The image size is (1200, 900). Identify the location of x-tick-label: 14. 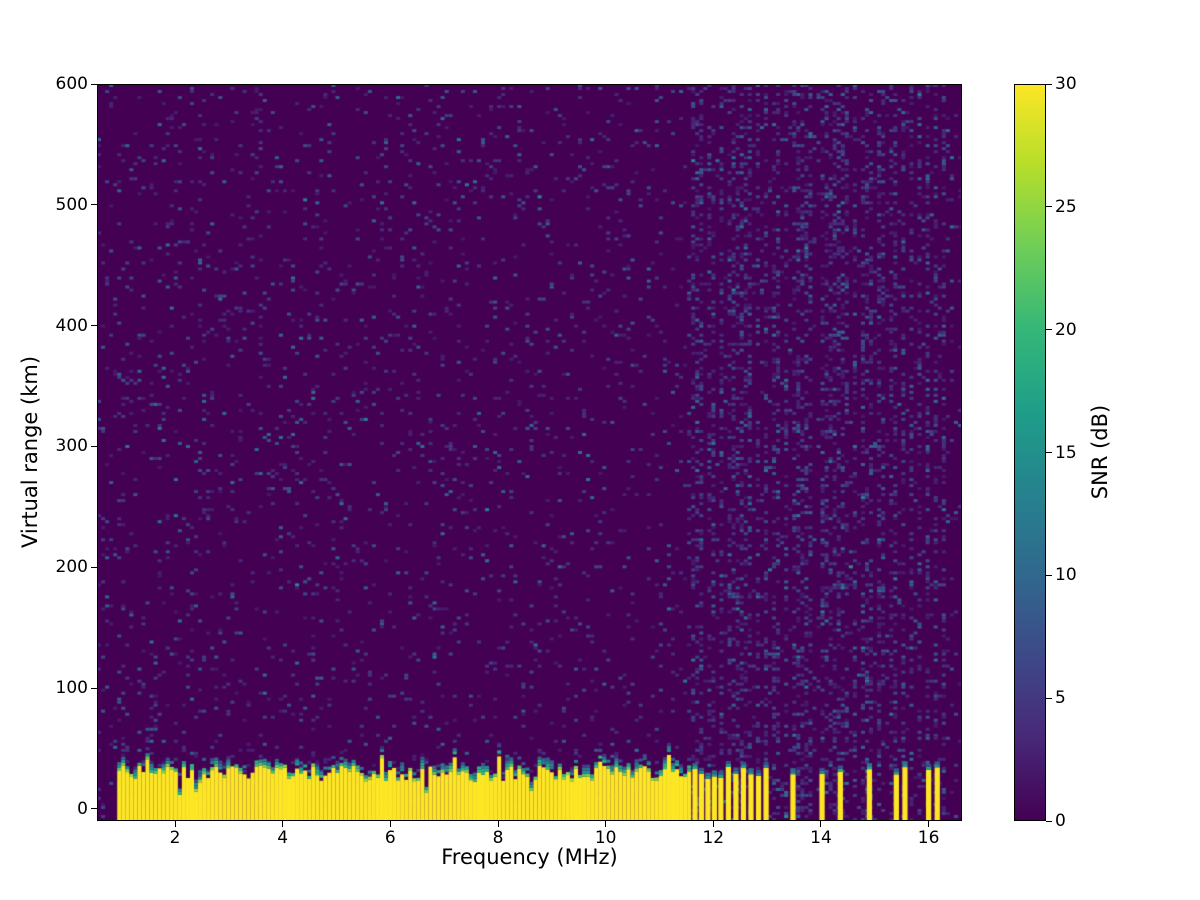
(821, 838).